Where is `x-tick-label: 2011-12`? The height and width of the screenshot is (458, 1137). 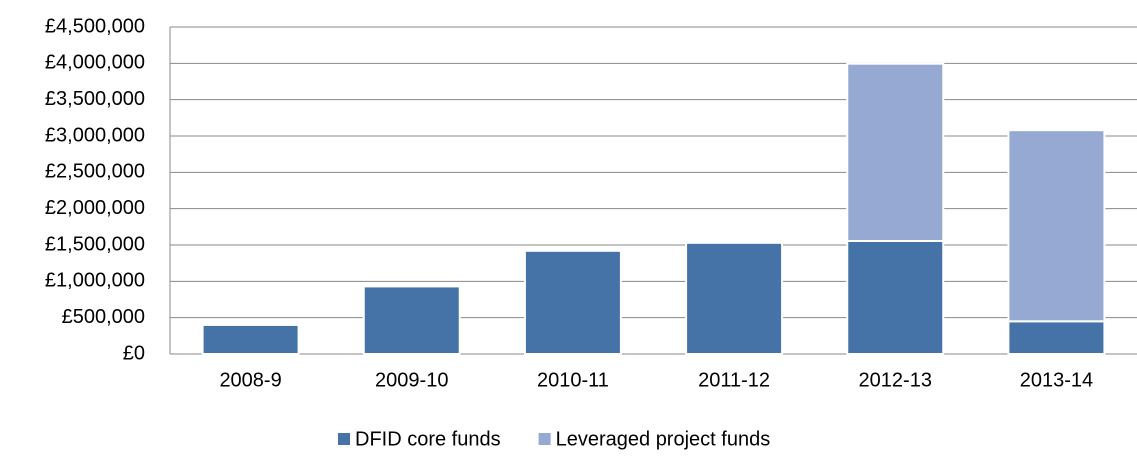
x-tick-label: 2011-12 is located at coordinates (734, 380).